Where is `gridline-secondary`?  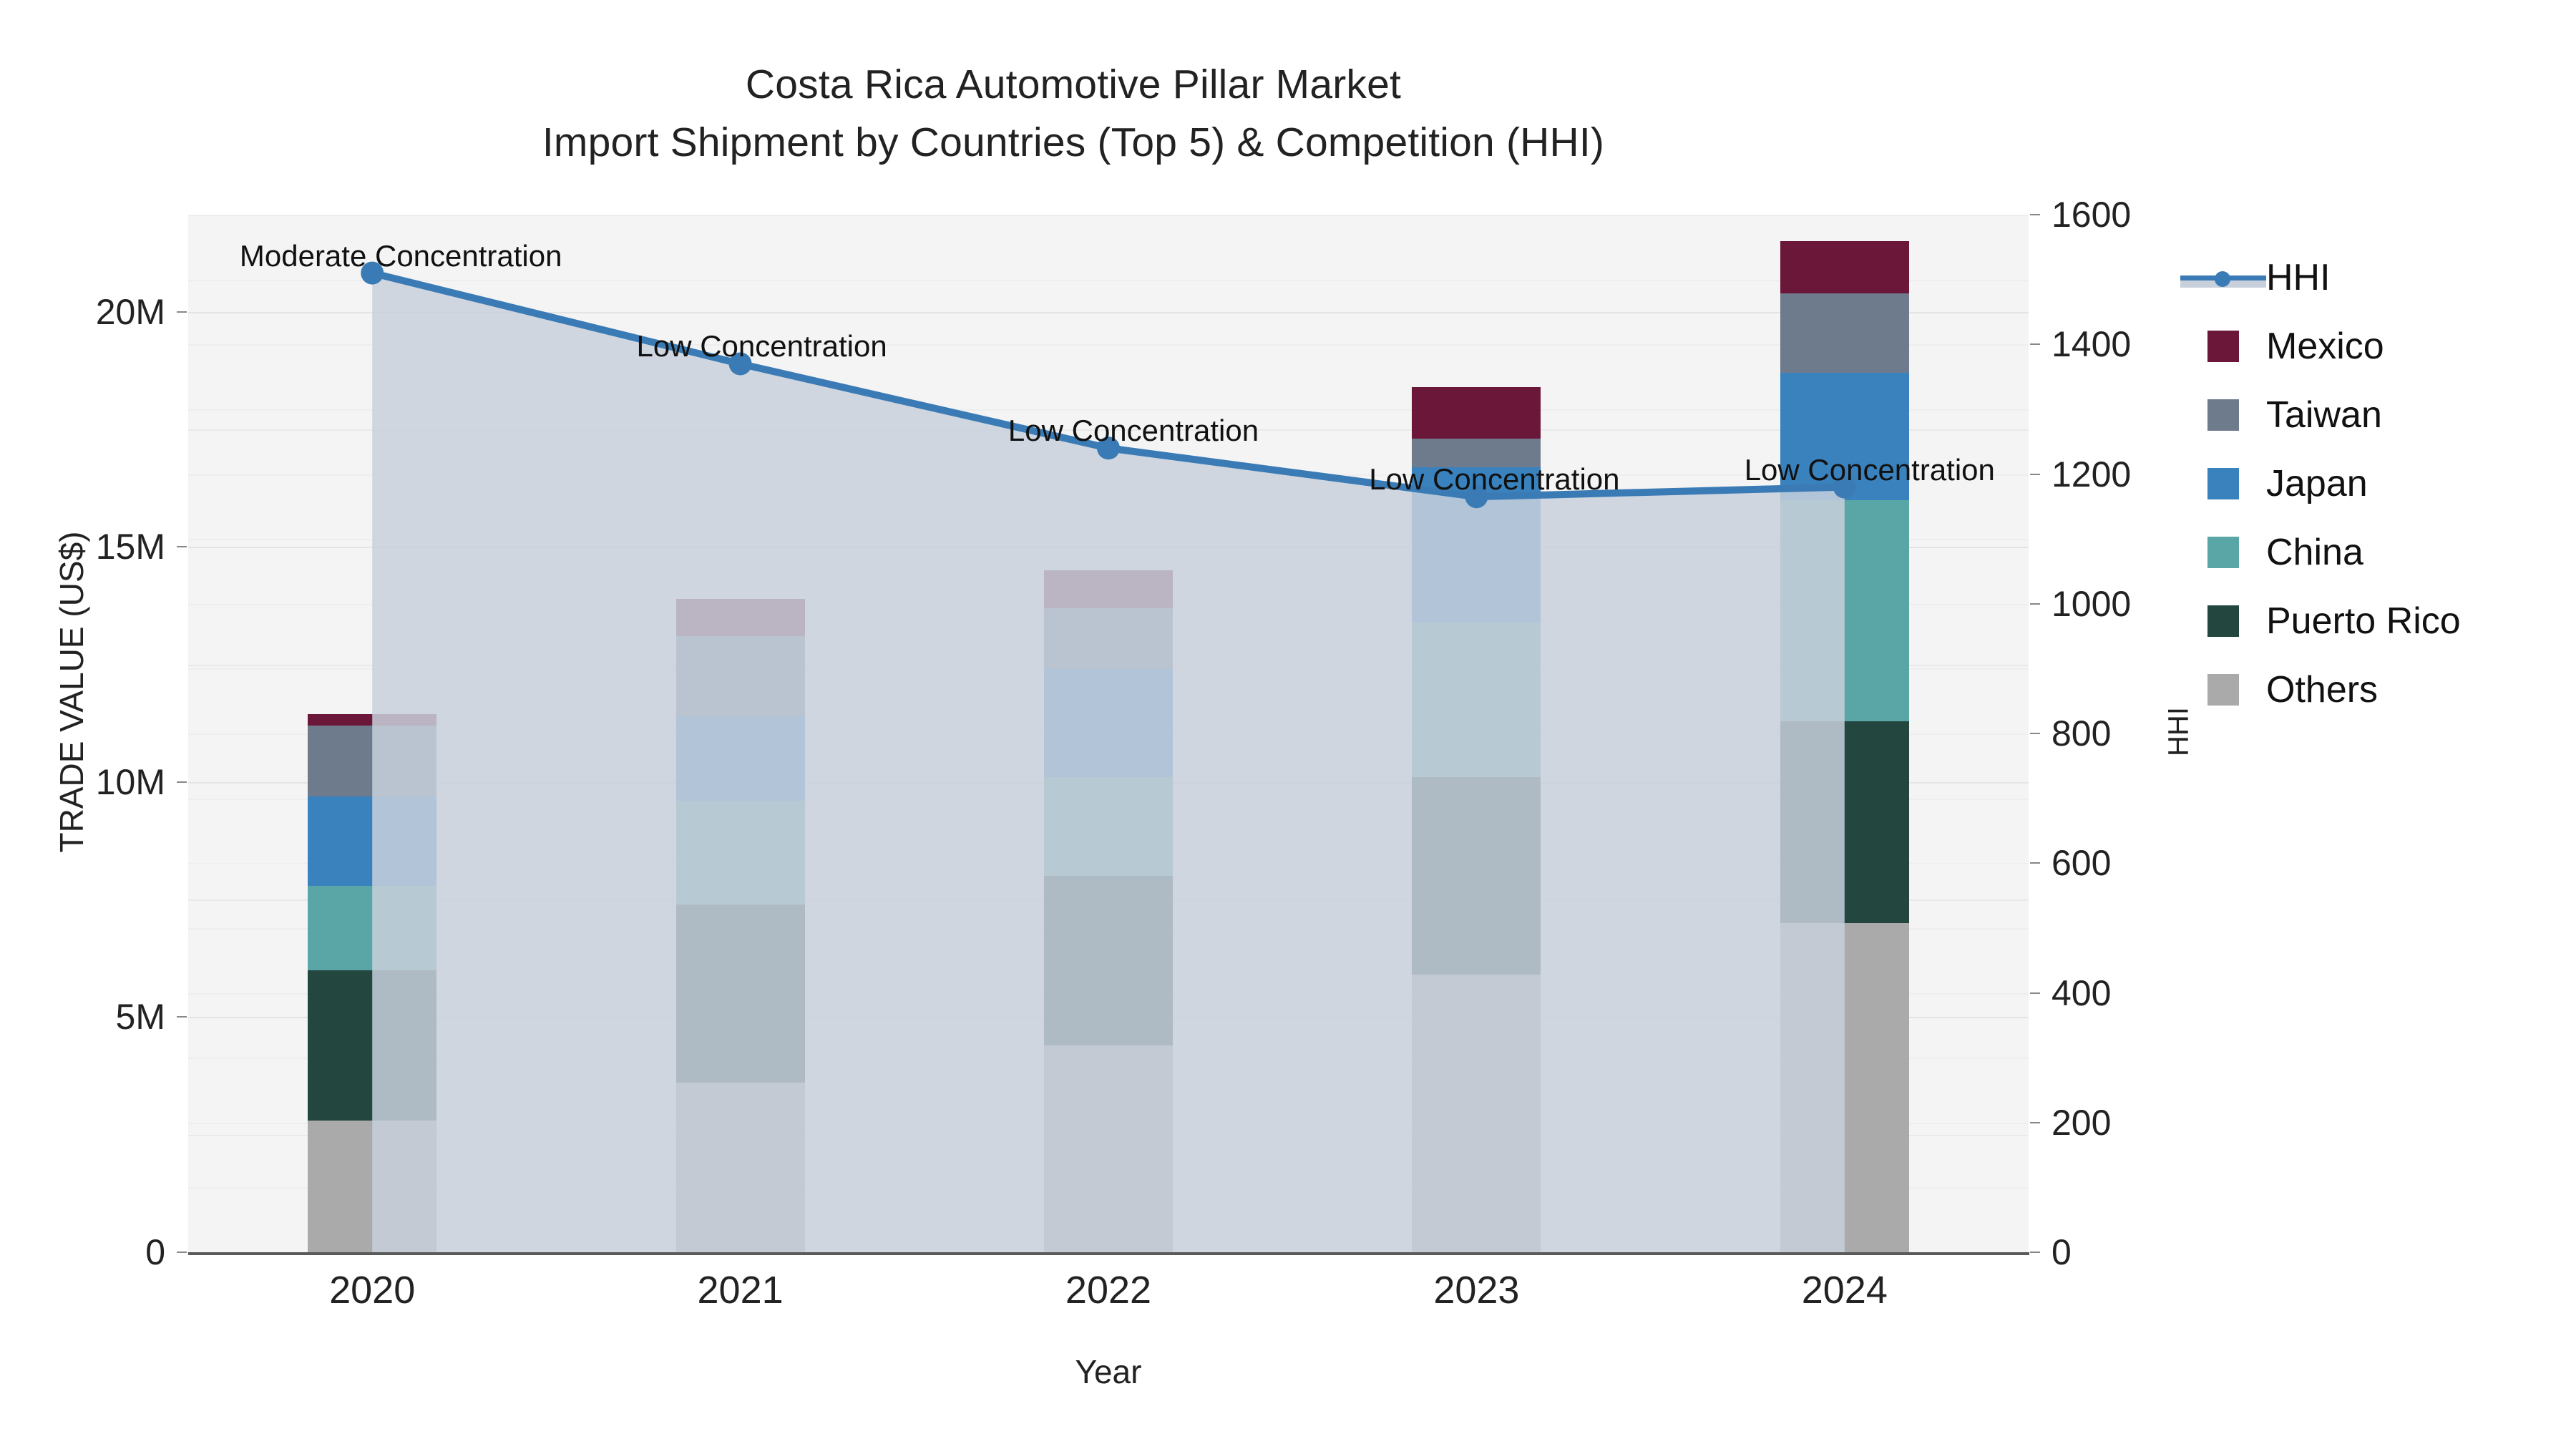
gridline-secondary is located at coordinates (1108, 215).